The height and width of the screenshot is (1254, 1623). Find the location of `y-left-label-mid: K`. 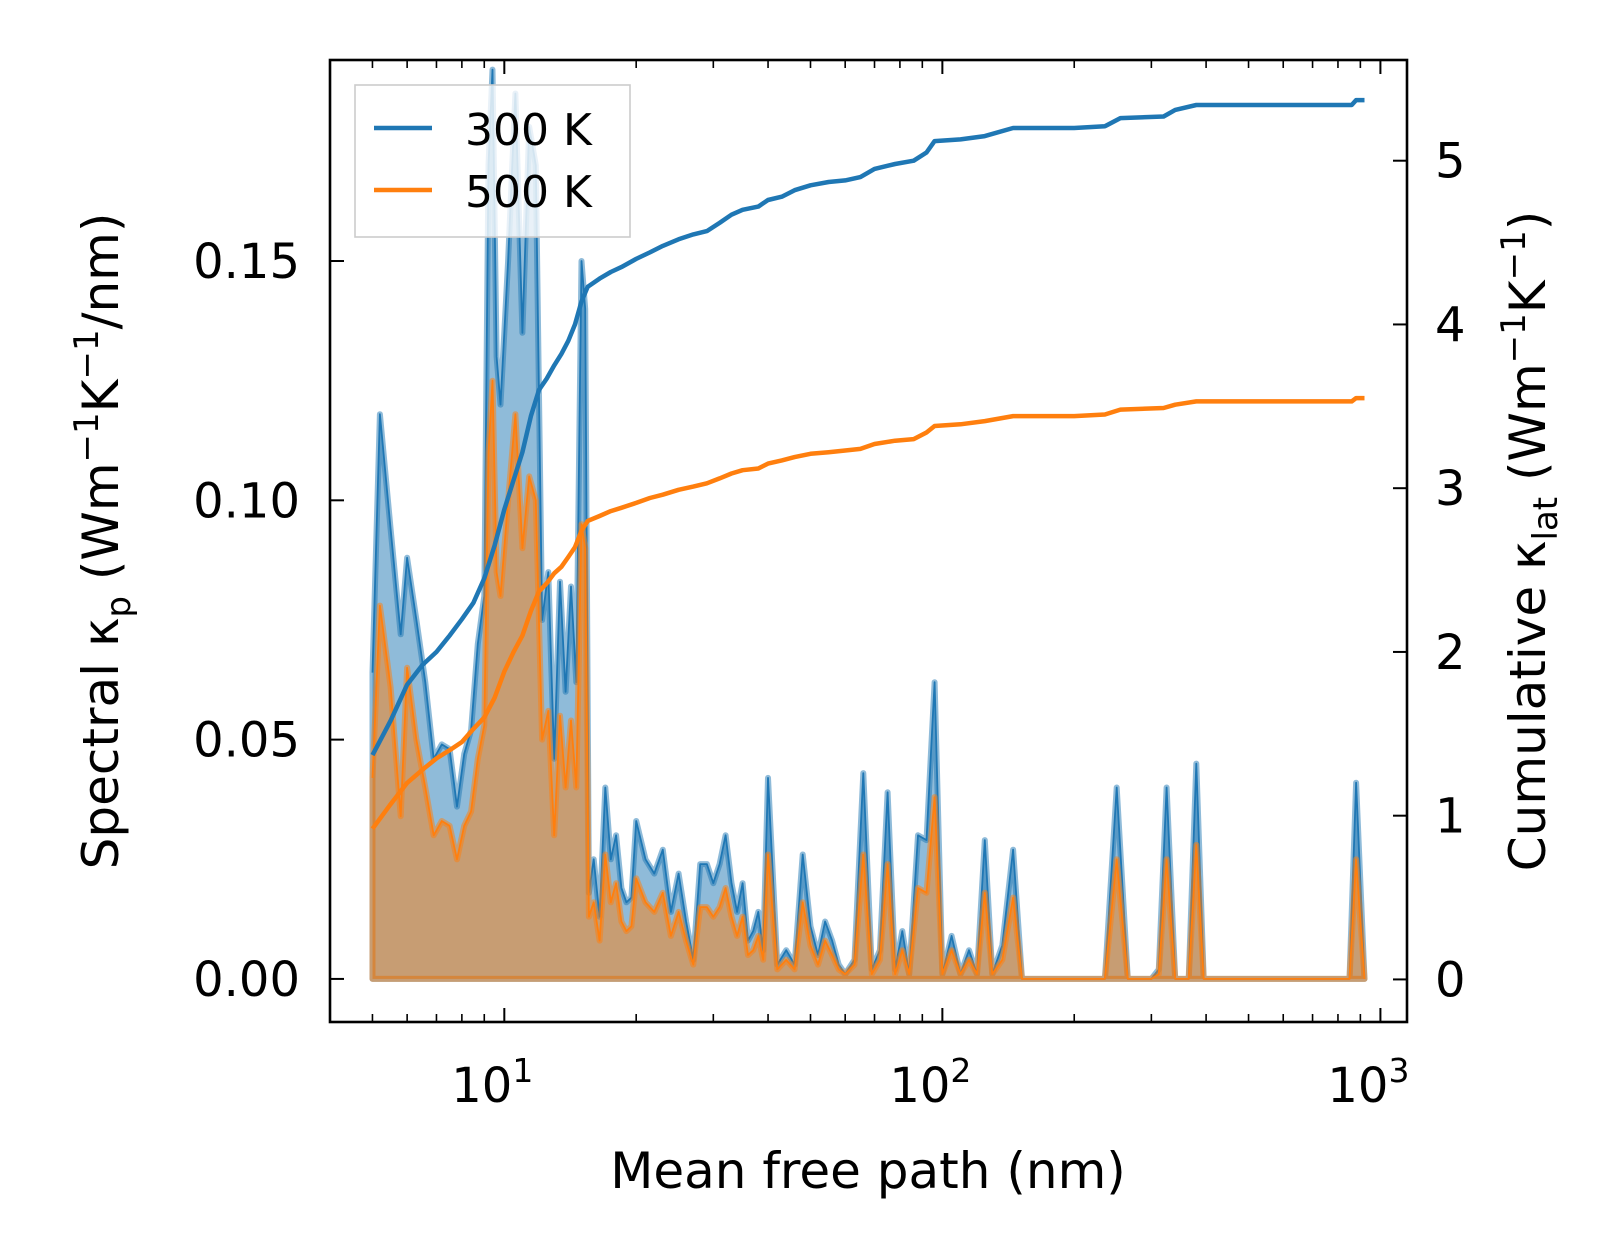

y-left-label-mid: K is located at coordinates (101, 395).